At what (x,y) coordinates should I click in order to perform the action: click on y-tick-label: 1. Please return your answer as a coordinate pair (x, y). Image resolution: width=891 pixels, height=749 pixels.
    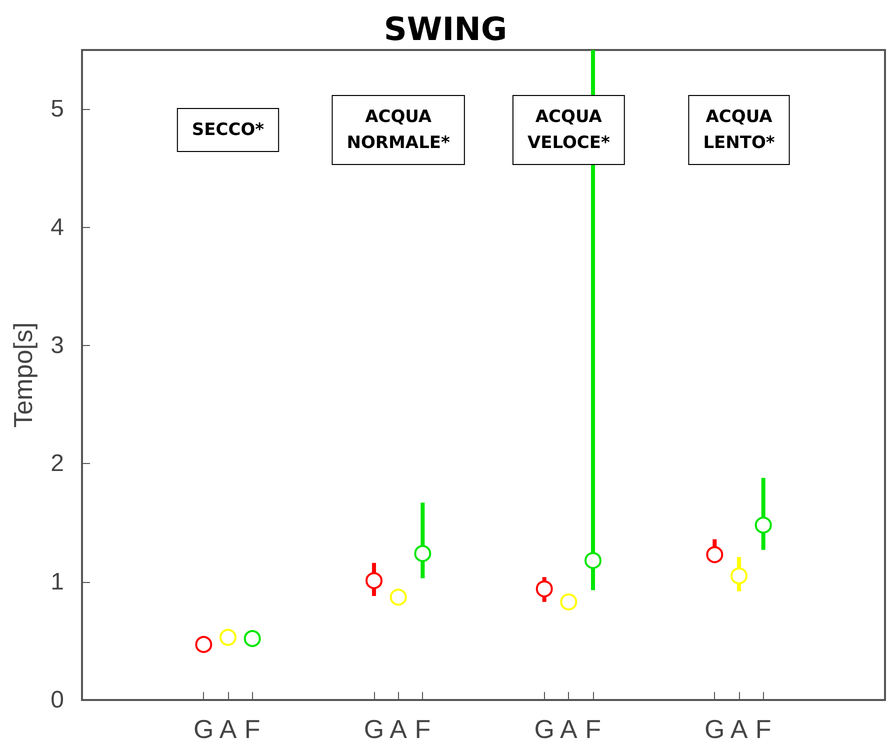
    Looking at the image, I should click on (57, 582).